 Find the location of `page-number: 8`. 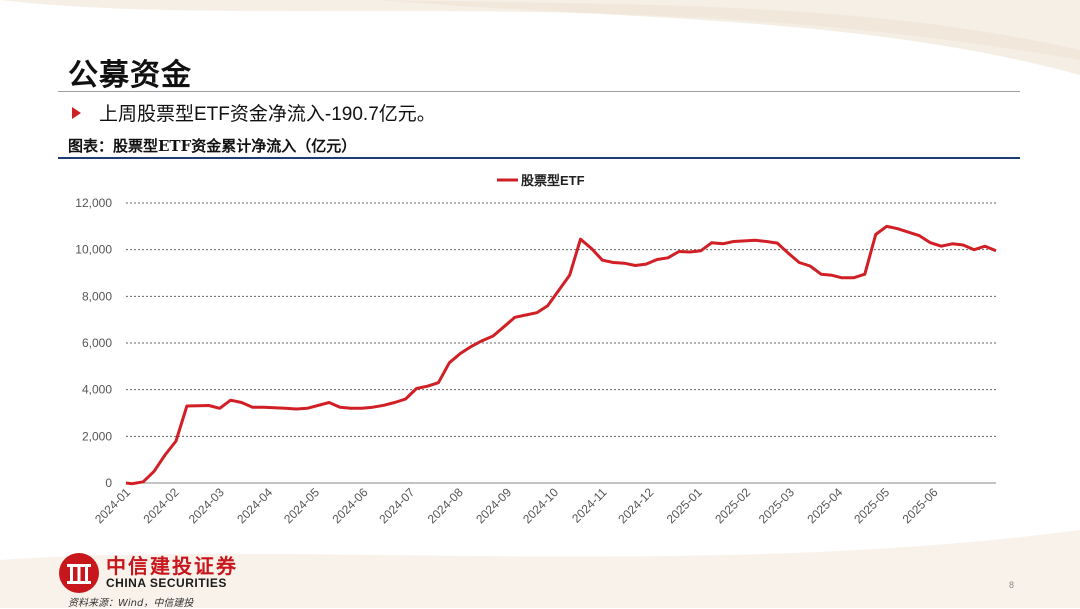

page-number: 8 is located at coordinates (1012, 585).